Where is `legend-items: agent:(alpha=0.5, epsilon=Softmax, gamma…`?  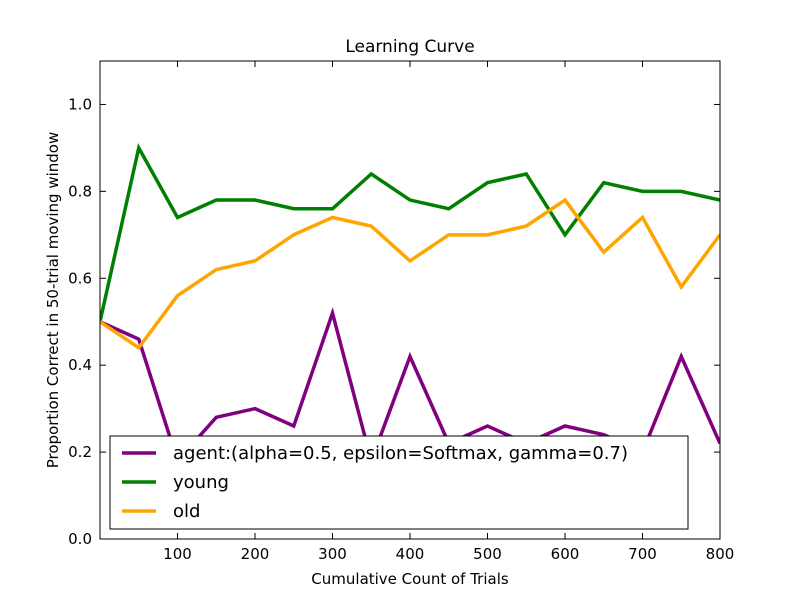
legend-items: agent:(alpha=0.5, epsilon=Softmax, gamma… is located at coordinates (375, 482).